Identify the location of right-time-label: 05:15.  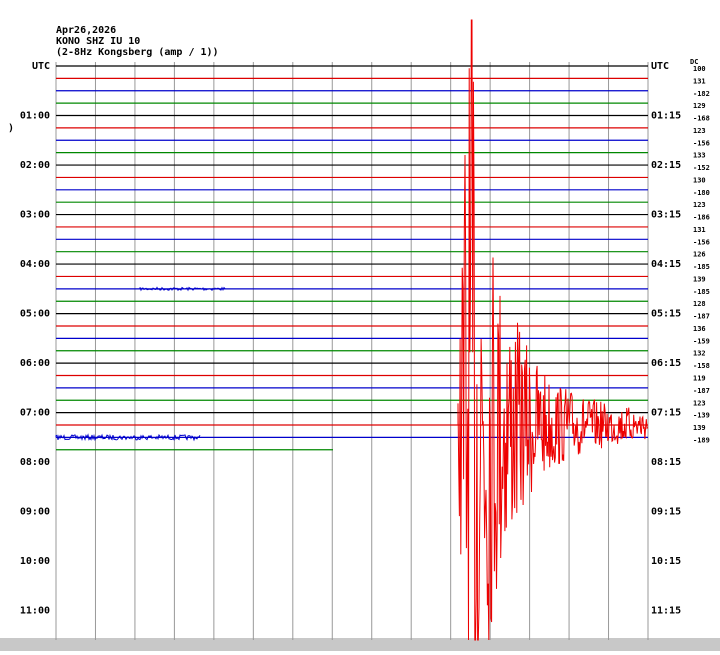
(666, 314).